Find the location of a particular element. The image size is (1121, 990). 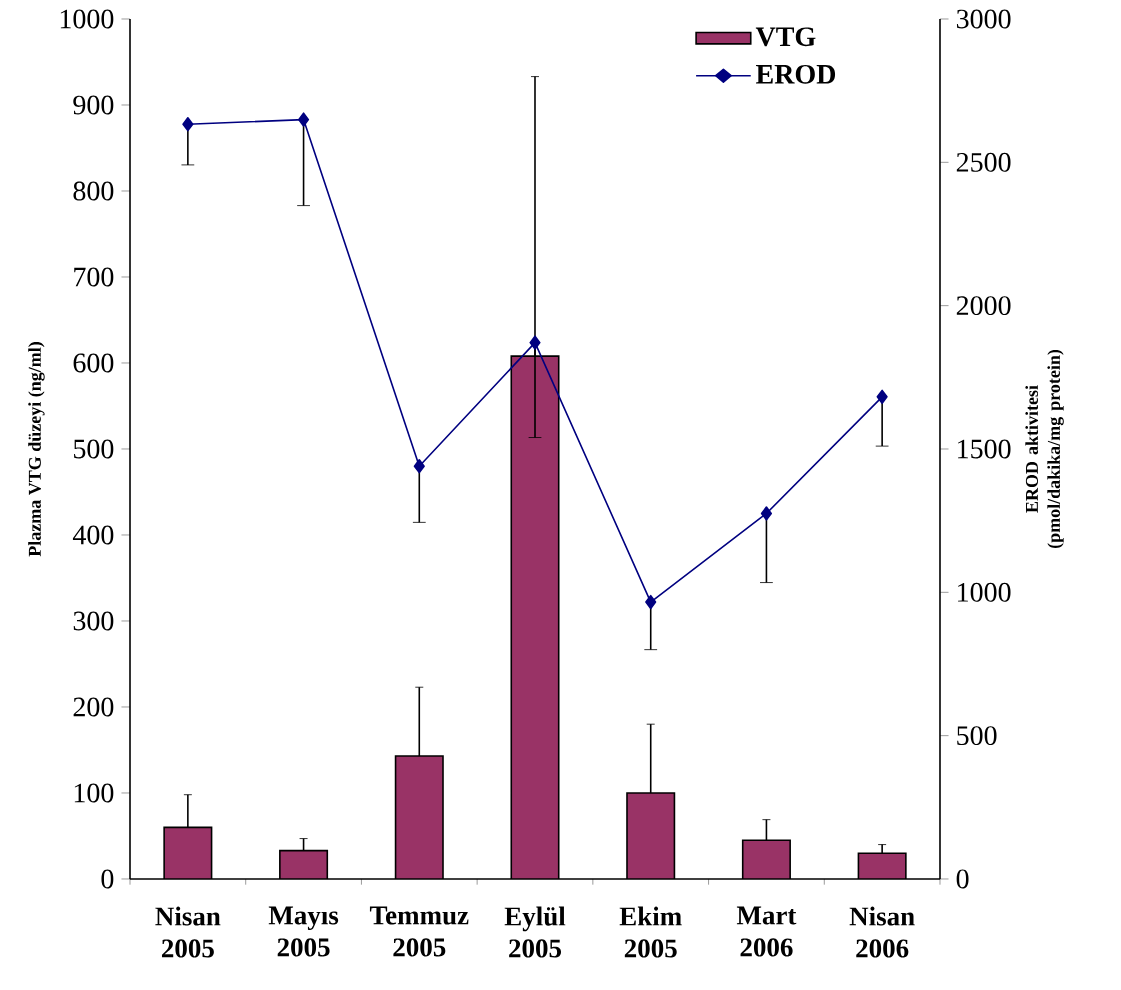

y2-tick-label: 1000 is located at coordinates (984, 592).